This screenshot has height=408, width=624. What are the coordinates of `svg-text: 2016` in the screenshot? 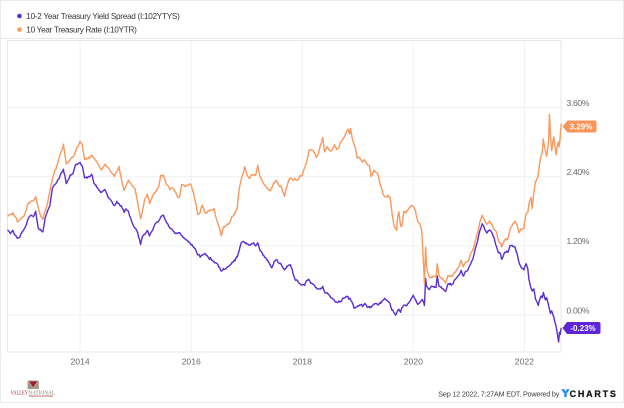 It's located at (191, 362).